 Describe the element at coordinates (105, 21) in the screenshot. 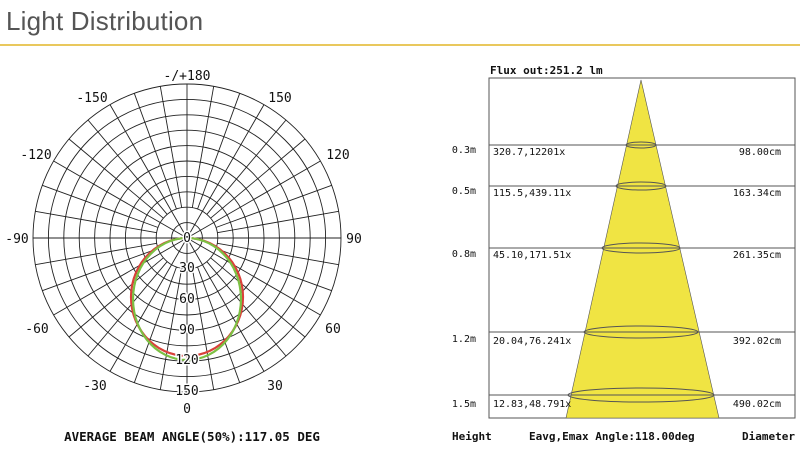

I see `page-title: Light Distribution` at that location.